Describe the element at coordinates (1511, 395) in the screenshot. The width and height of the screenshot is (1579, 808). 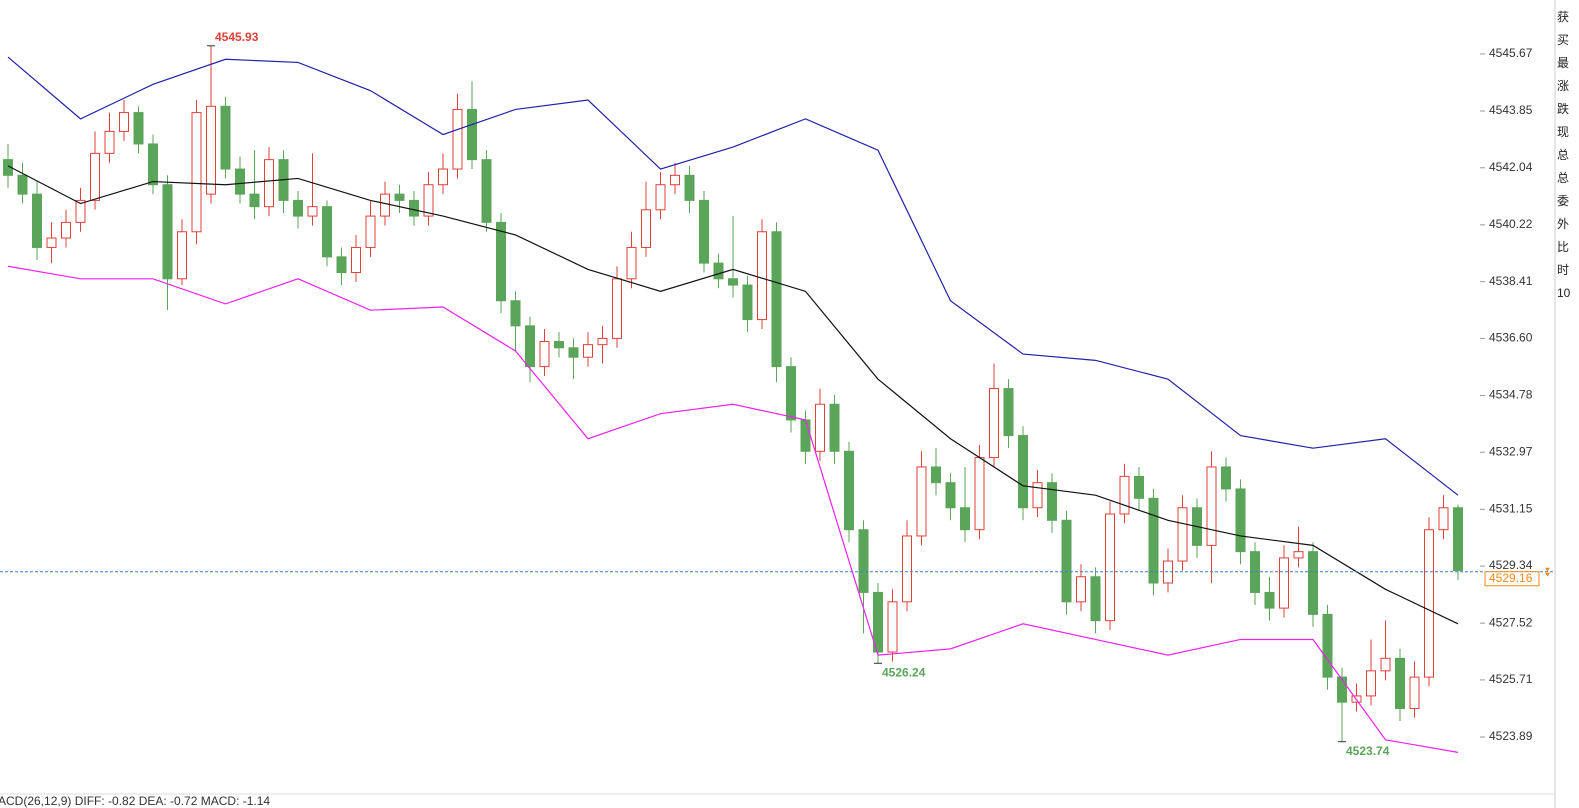
I see `y-tick-label: 4534.78` at that location.